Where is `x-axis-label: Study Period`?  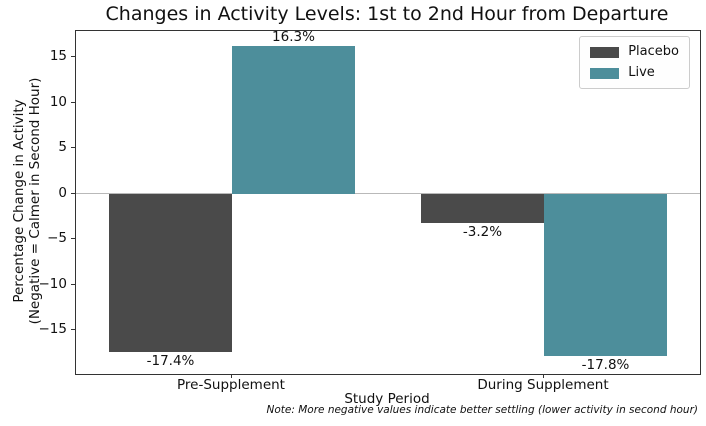 x-axis-label: Study Period is located at coordinates (387, 399).